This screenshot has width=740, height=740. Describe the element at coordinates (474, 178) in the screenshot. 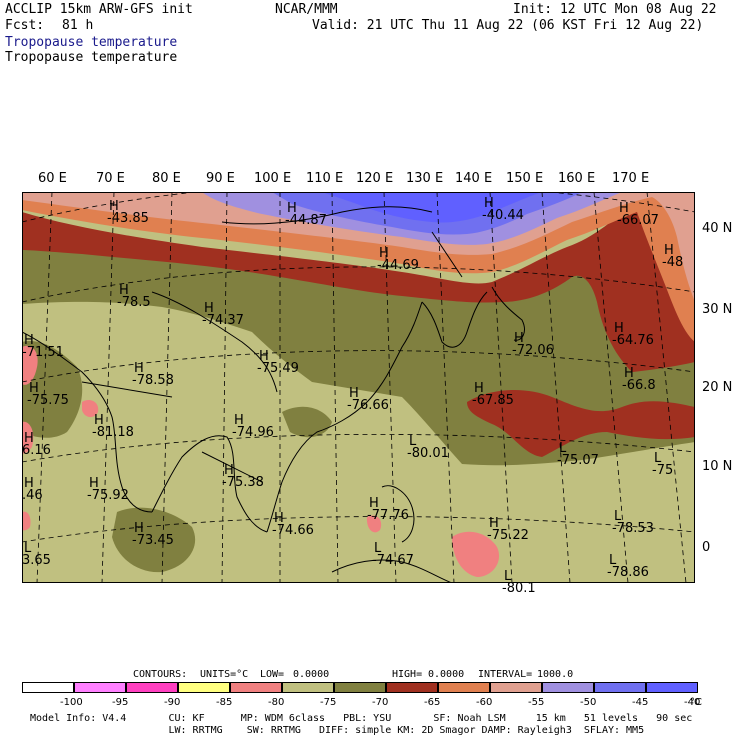

I see `longitude-label: 140 E` at that location.